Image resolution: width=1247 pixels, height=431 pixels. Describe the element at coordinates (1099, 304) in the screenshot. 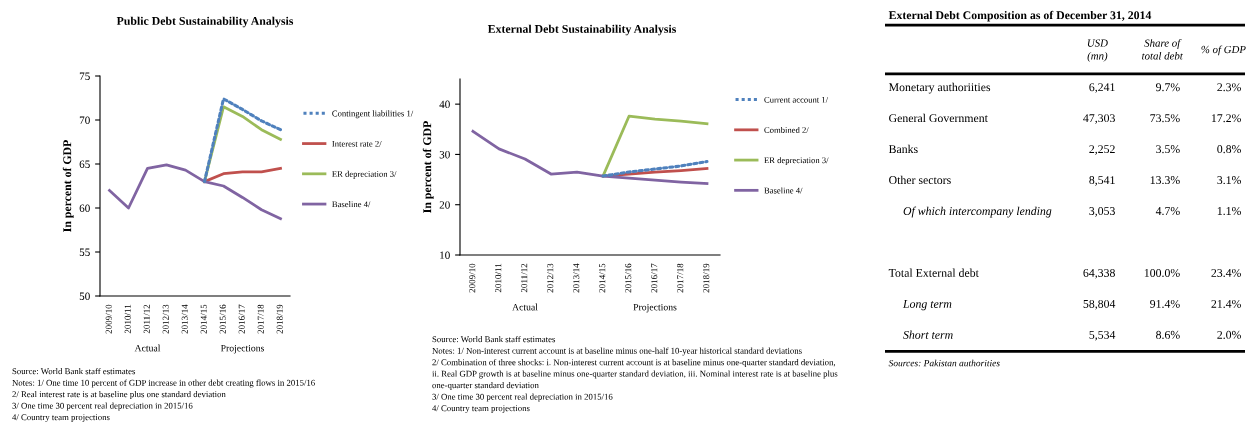

I see `text: 58,804` at that location.